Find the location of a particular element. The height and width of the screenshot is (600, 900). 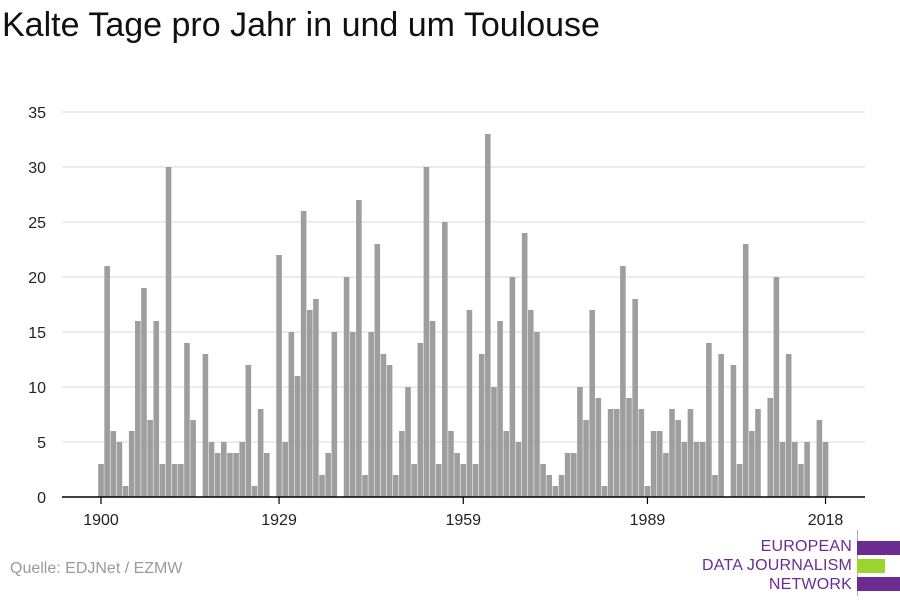

bar-1912 is located at coordinates (174, 480).